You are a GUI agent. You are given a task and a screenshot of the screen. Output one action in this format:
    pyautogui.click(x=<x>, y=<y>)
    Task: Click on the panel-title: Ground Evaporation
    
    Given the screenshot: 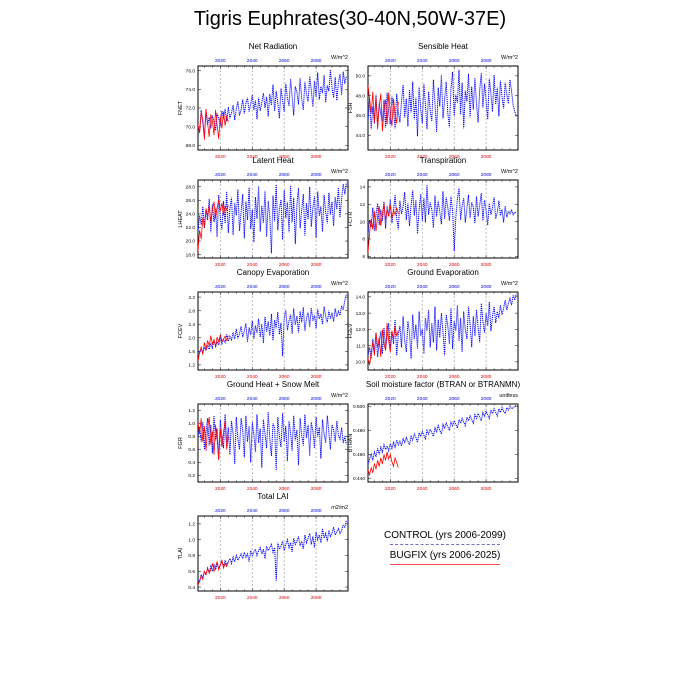 What is the action you would take?
    pyautogui.click(x=443, y=272)
    